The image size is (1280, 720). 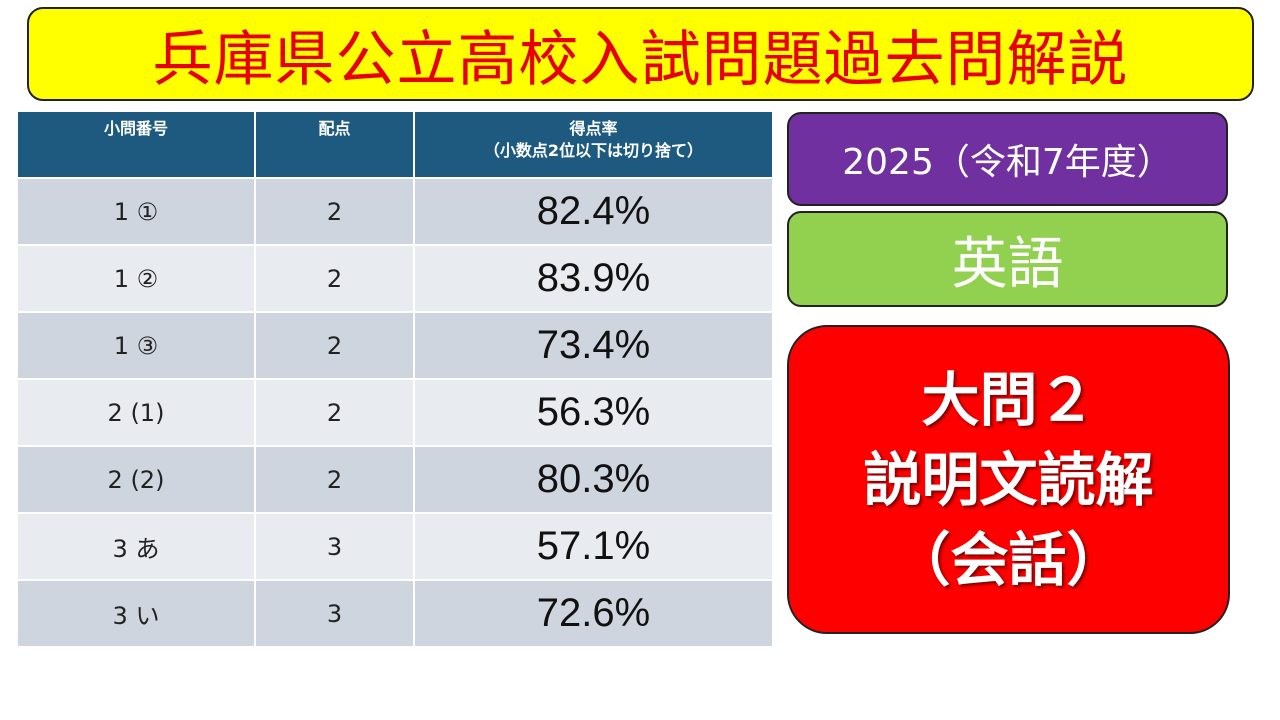 What do you see at coordinates (1008, 559) in the screenshot?
I see `question-subtype: （会話）` at bounding box center [1008, 559].